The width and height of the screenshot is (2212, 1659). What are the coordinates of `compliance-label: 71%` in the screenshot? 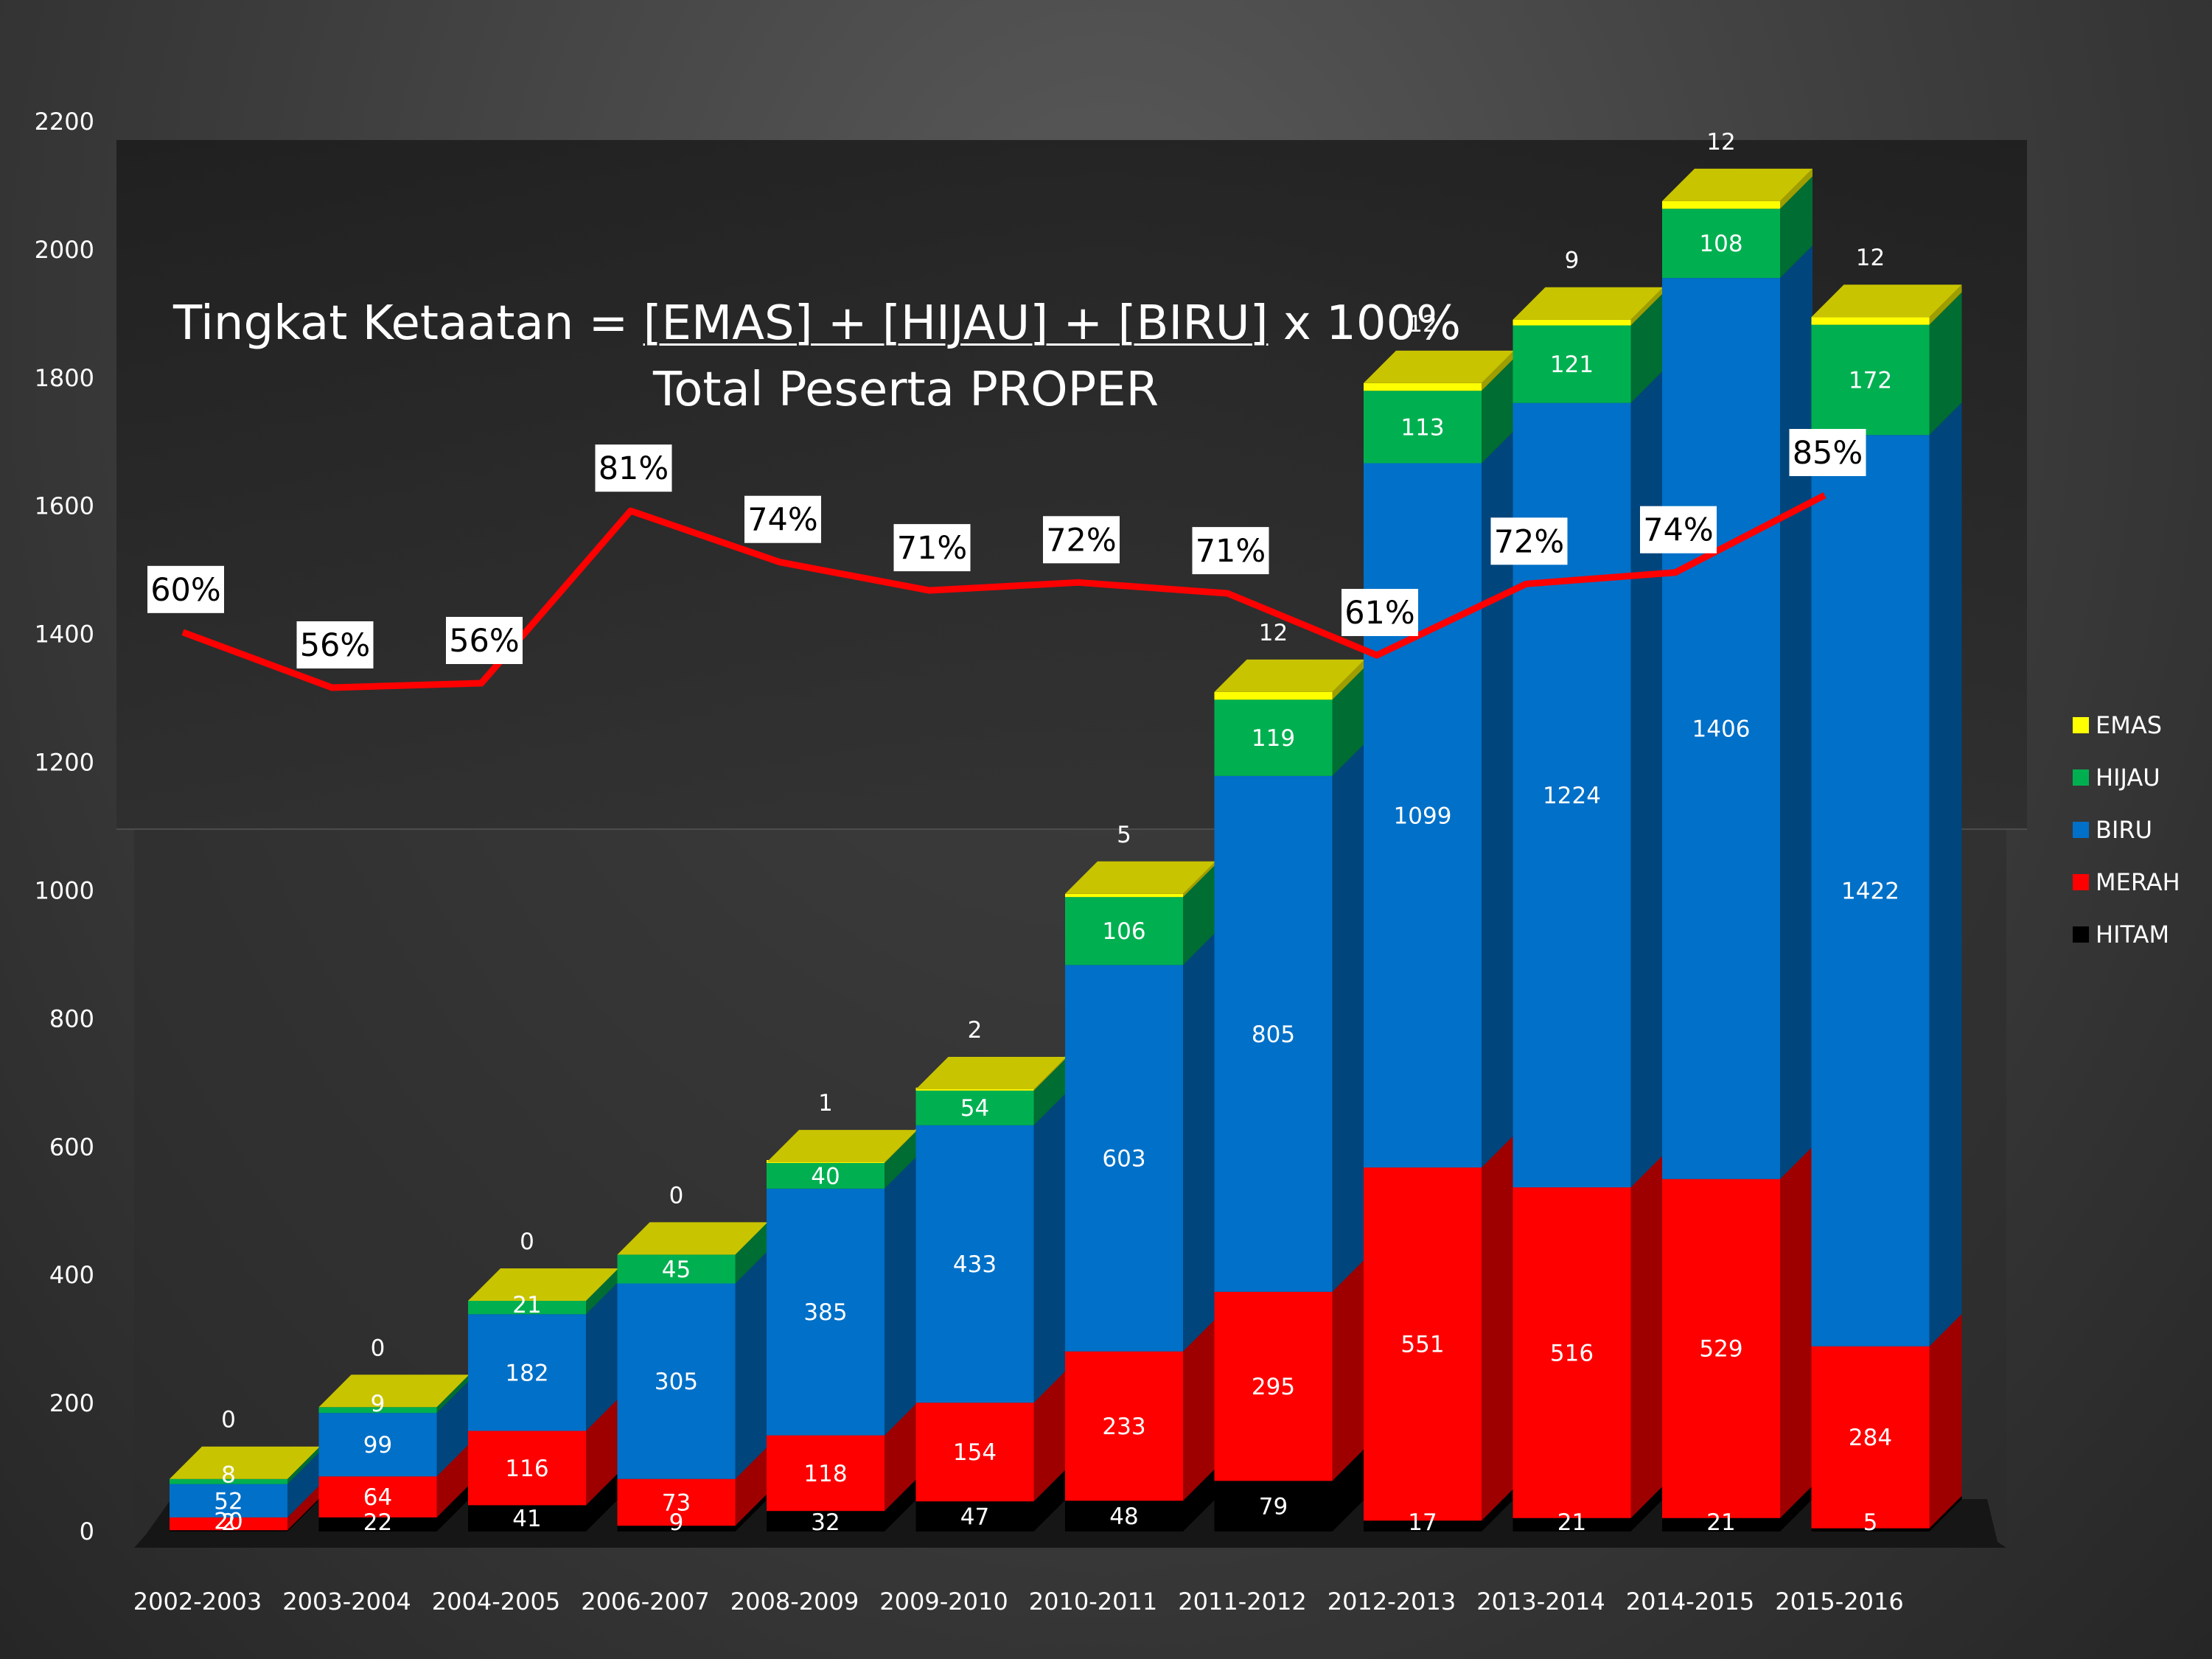 It's located at (932, 548).